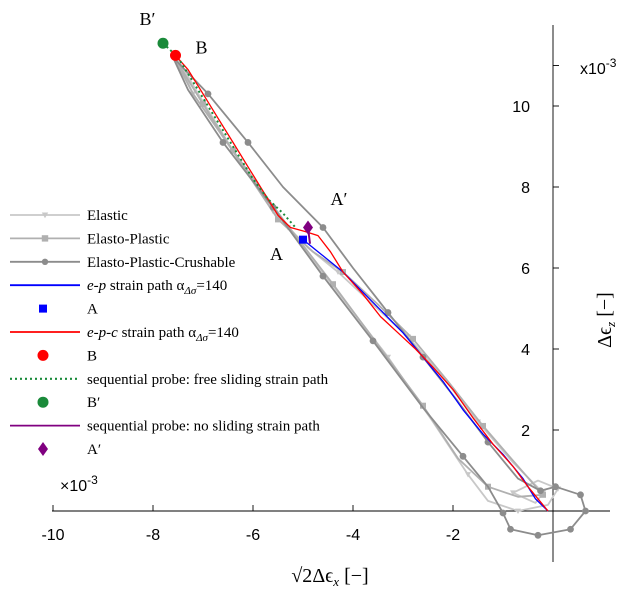 The height and width of the screenshot is (590, 633). Describe the element at coordinates (598, 67) in the screenshot. I see `y-multiplier: x10-3` at that location.